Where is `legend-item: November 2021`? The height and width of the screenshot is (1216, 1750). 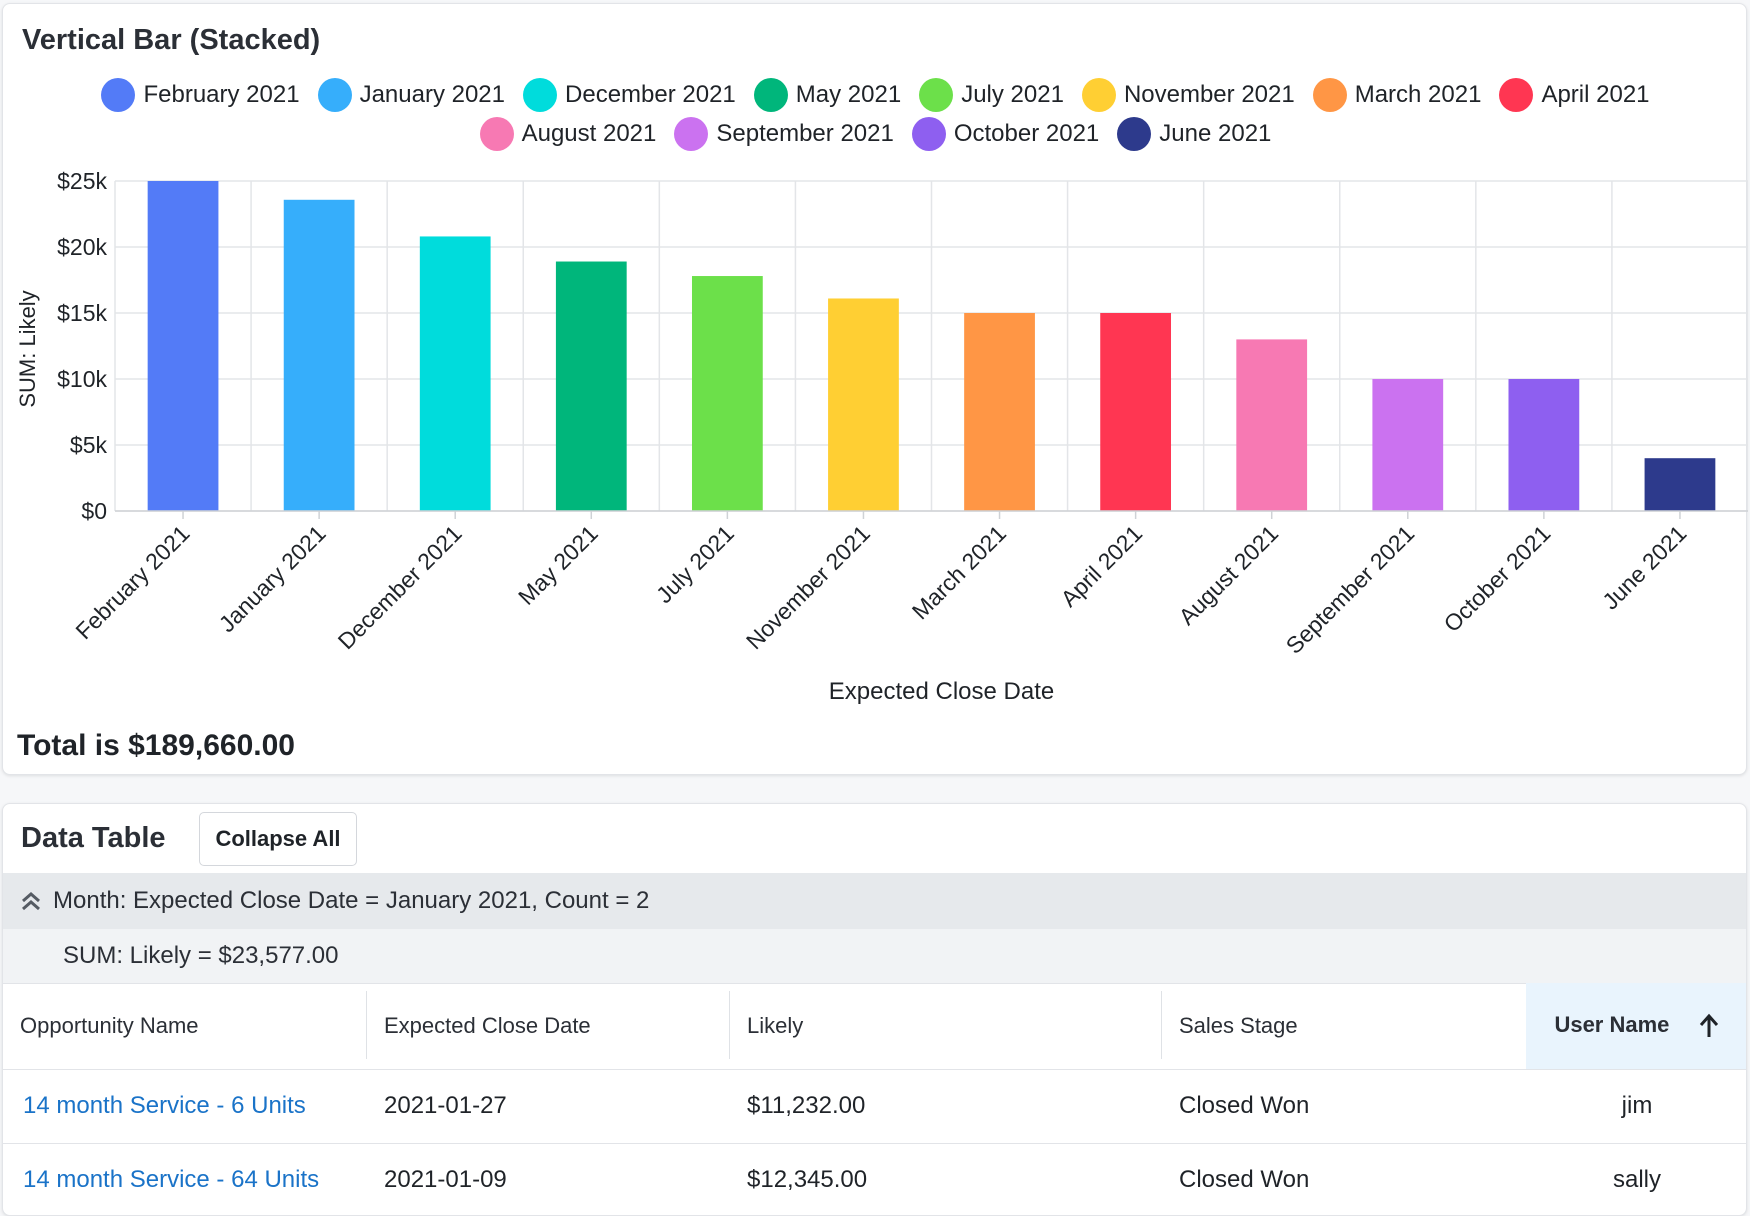 legend-item: November 2021 is located at coordinates (1188, 95).